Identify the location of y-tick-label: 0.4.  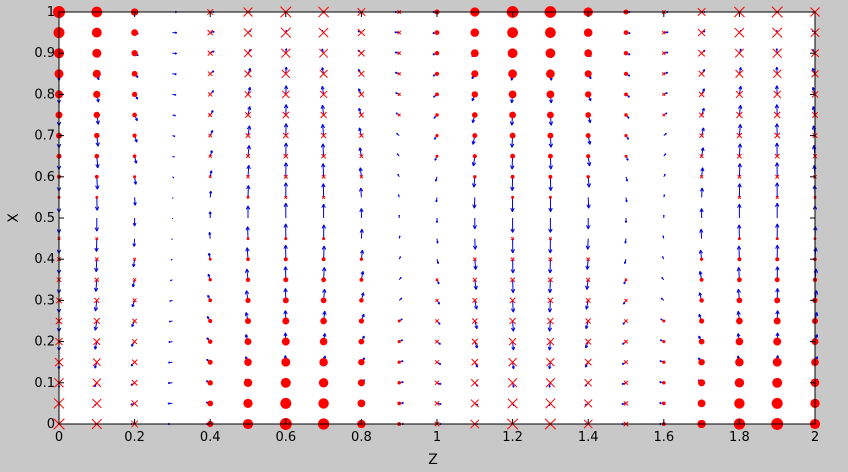
(44, 259).